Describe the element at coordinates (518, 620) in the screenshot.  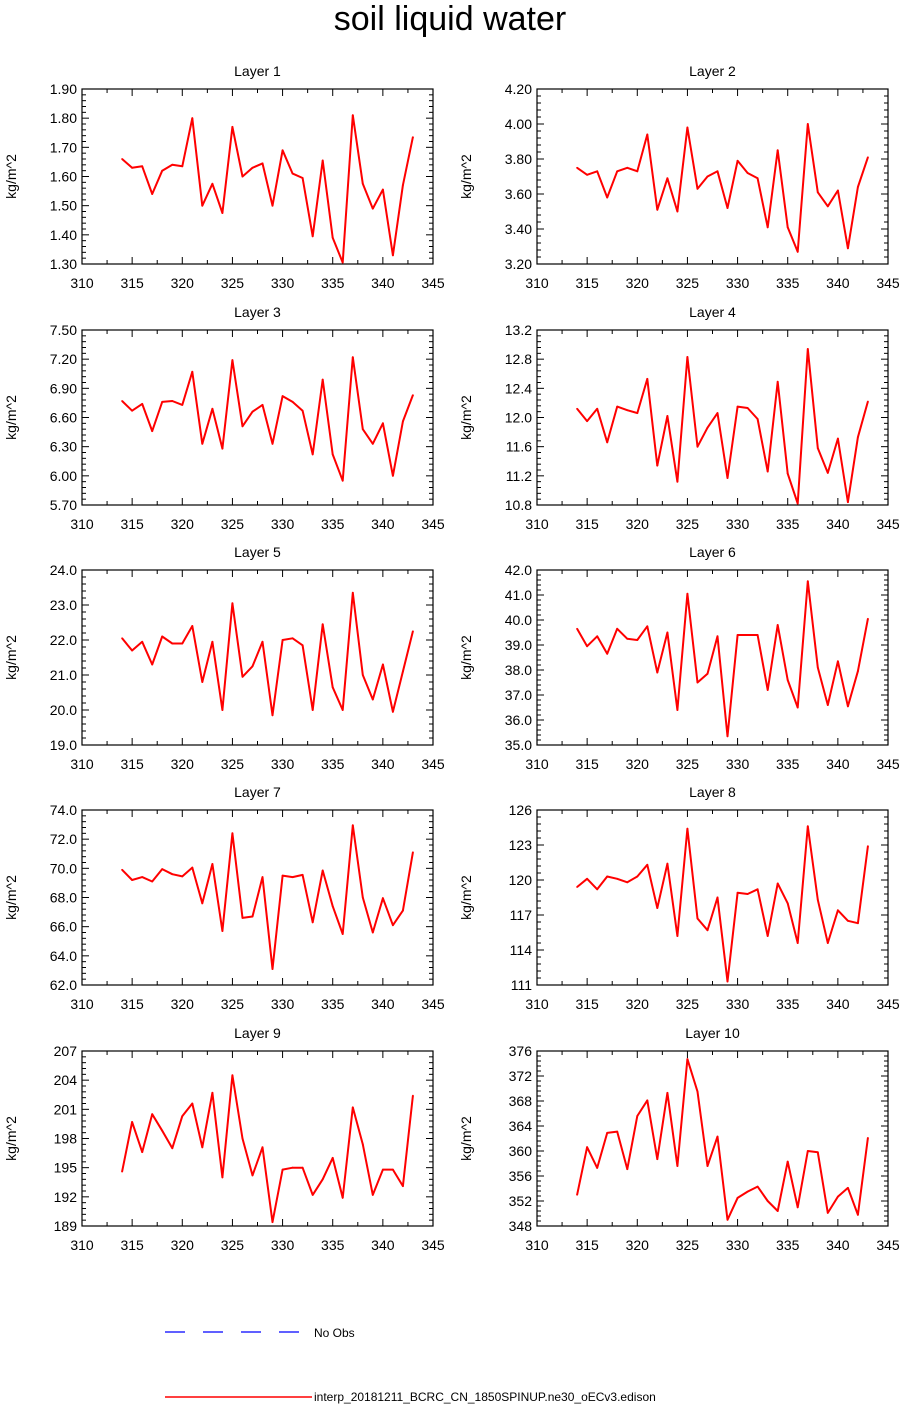
I see `y-tick-label: 40.0` at that location.